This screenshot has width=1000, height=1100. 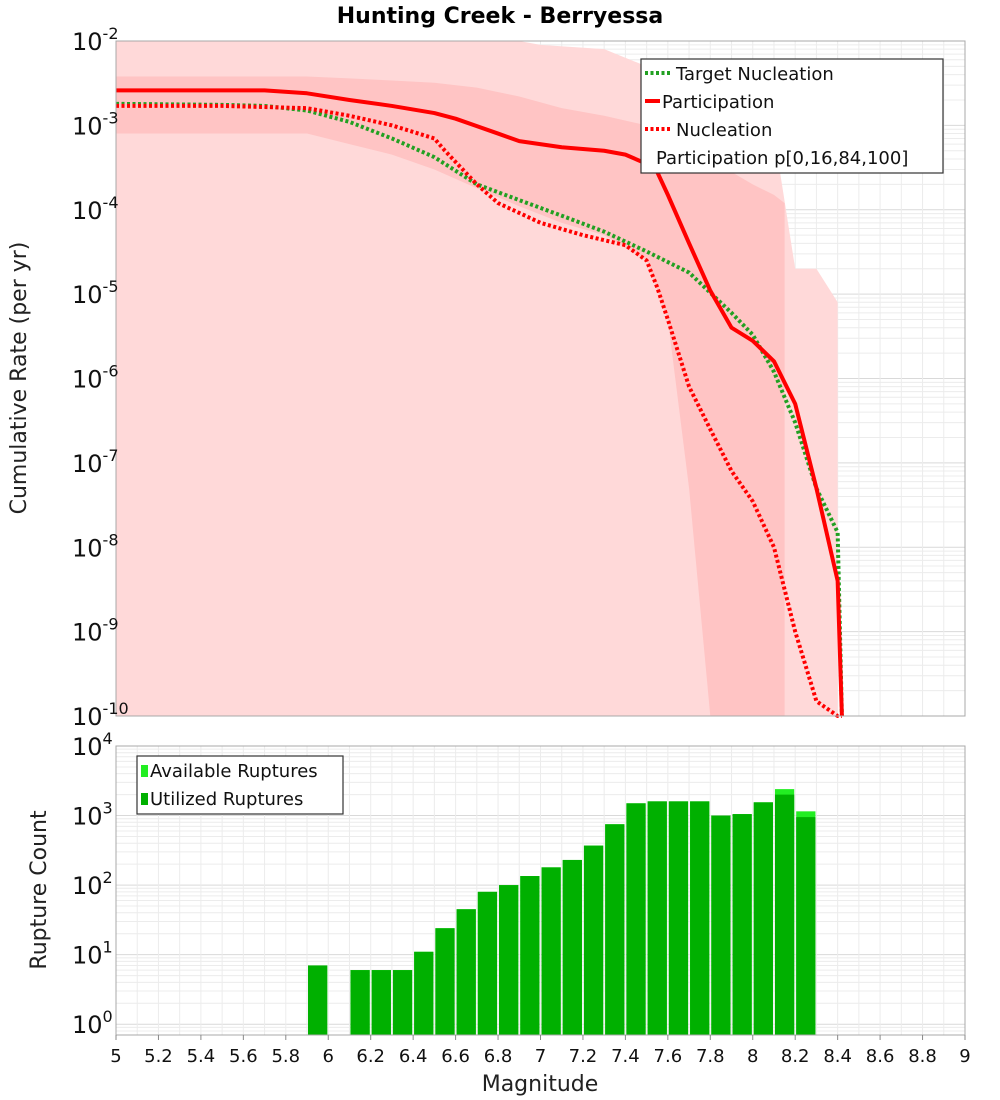 I want to click on legend-label-participation-band: Participation p[0,16,84,100], so click(x=782, y=158).